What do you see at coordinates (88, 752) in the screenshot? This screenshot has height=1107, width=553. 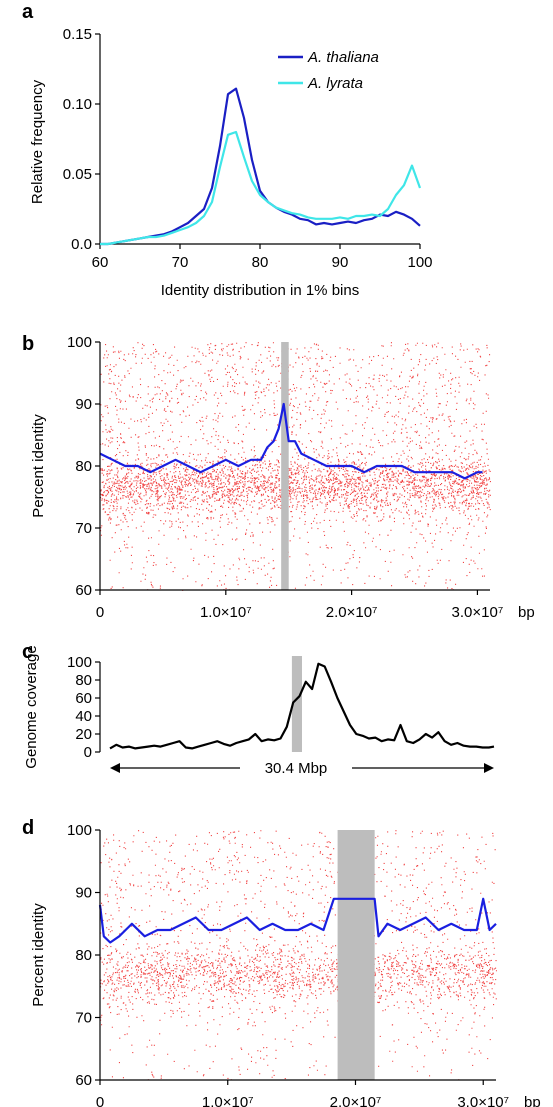 I see `y-tick-label: 0` at bounding box center [88, 752].